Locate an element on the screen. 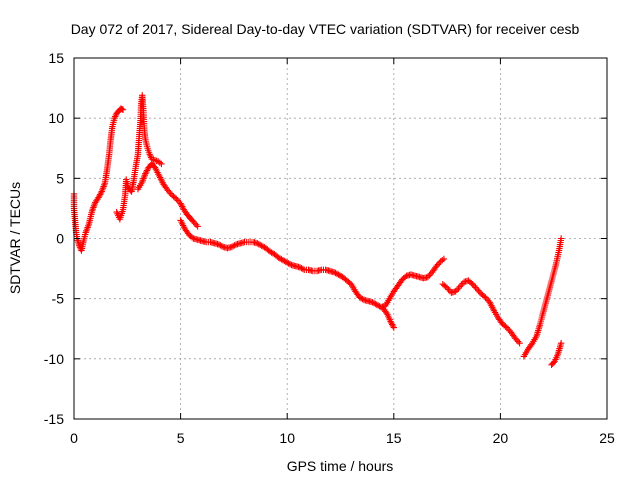 The image size is (640, 480). y-tick-label: 10 is located at coordinates (56, 118).